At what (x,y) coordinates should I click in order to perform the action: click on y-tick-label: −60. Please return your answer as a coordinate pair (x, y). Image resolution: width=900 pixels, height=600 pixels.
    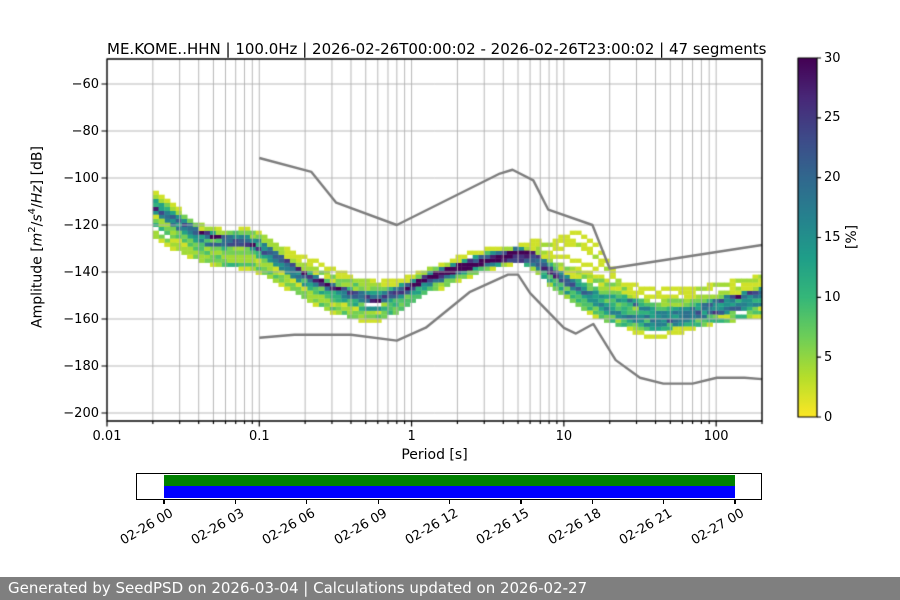
    Looking at the image, I should click on (85, 84).